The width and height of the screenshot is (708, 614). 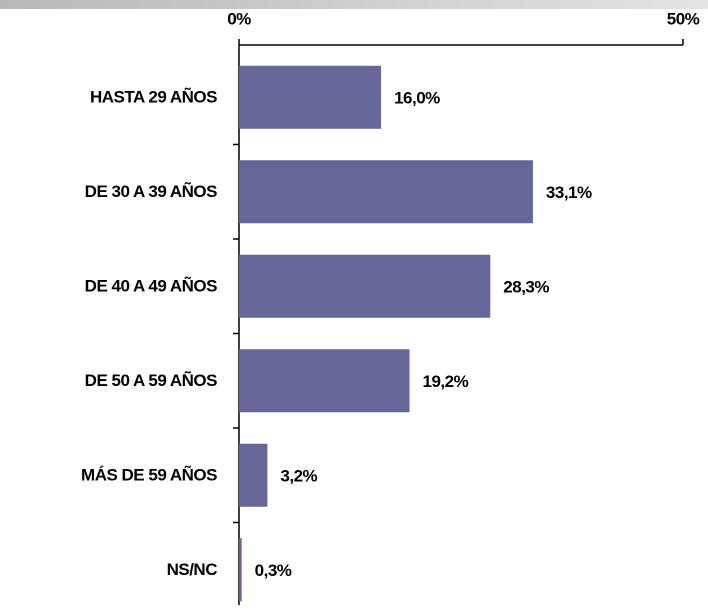 What do you see at coordinates (151, 286) in the screenshot?
I see `y-tick-label: DE 40 A 49 AÑOS` at bounding box center [151, 286].